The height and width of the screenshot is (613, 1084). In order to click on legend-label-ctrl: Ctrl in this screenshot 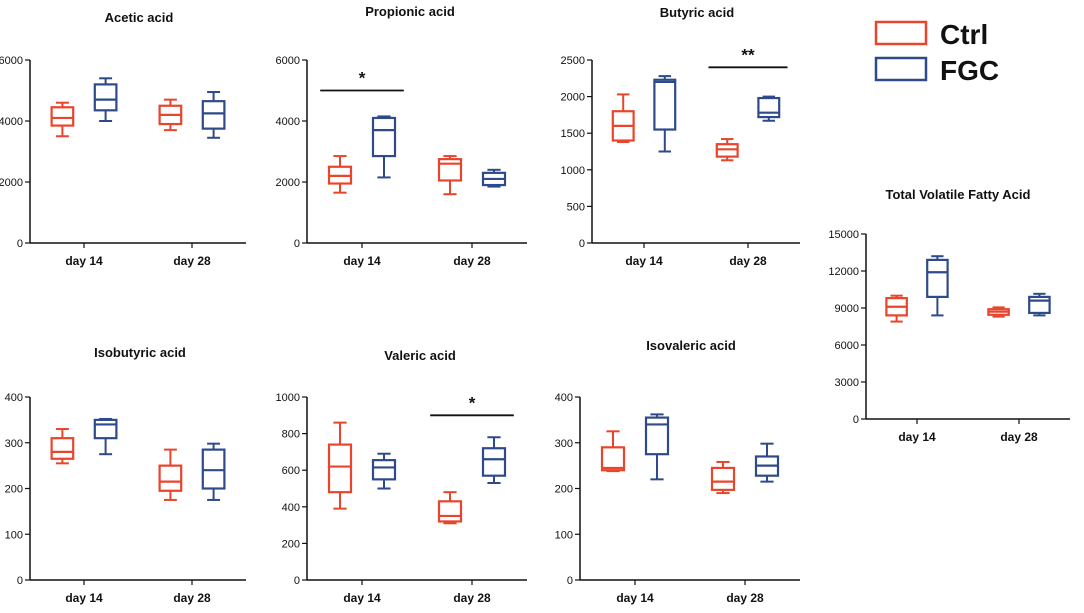, I will do `click(964, 34)`.